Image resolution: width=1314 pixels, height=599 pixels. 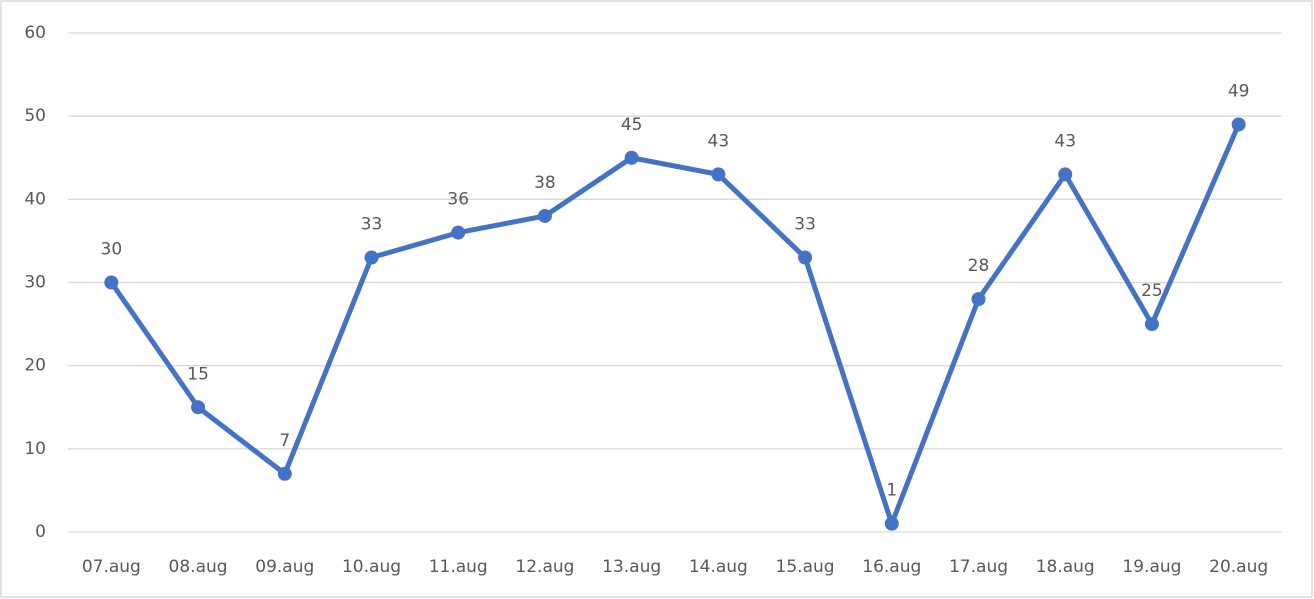 What do you see at coordinates (112, 250) in the screenshot?
I see `data-label: 30` at bounding box center [112, 250].